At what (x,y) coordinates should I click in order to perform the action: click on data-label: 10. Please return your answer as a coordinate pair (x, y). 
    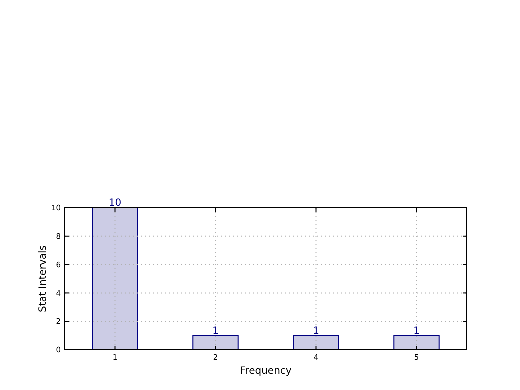
    Looking at the image, I should click on (115, 203).